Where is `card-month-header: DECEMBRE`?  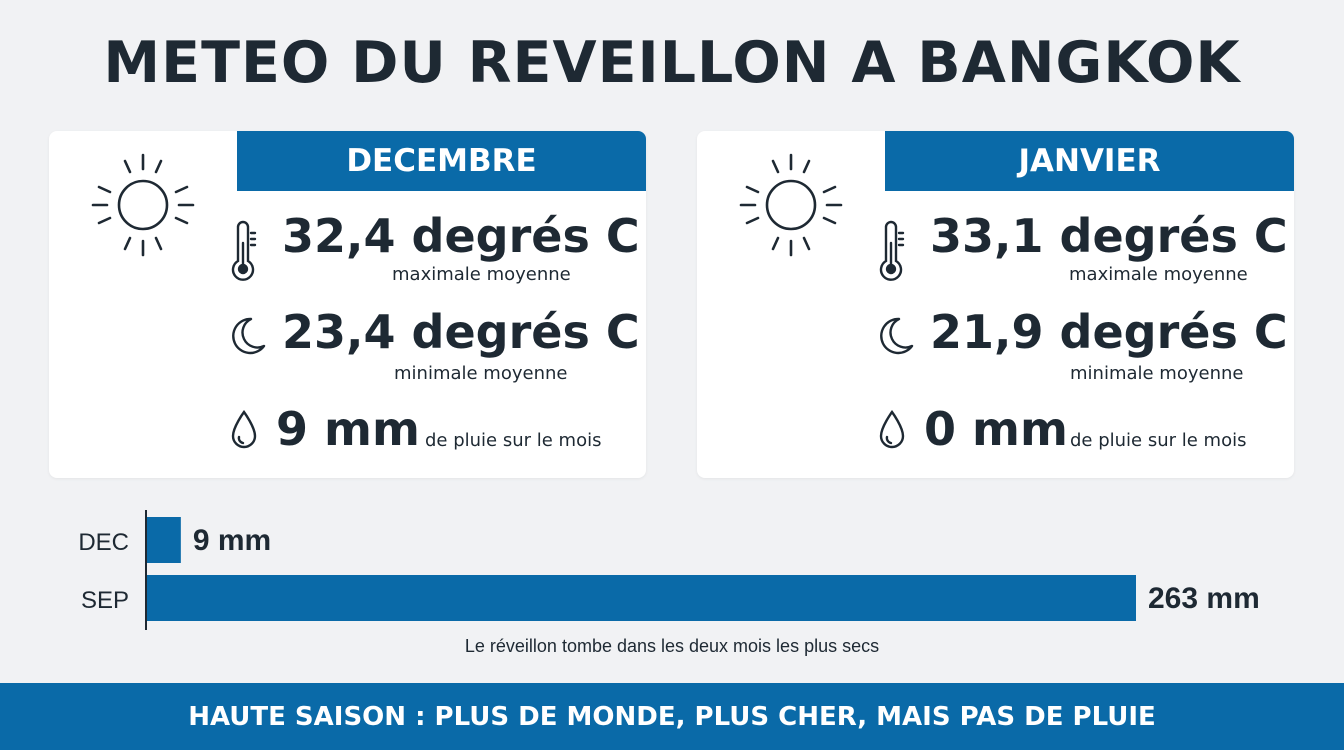 card-month-header: DECEMBRE is located at coordinates (441, 161).